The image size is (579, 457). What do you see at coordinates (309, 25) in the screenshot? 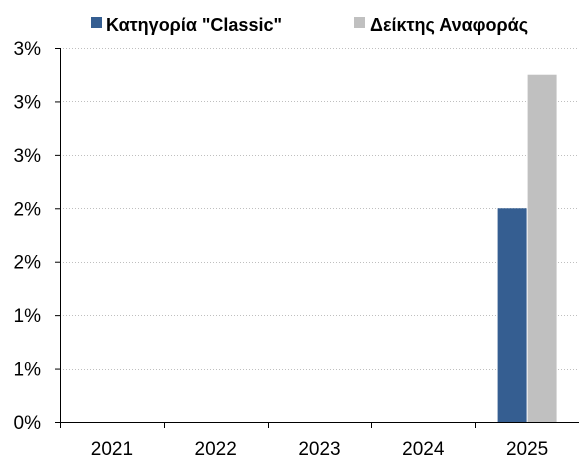
I see `chart-legend: Κατηγορία "Classic" Δείκτης Αναφοράς` at bounding box center [309, 25].